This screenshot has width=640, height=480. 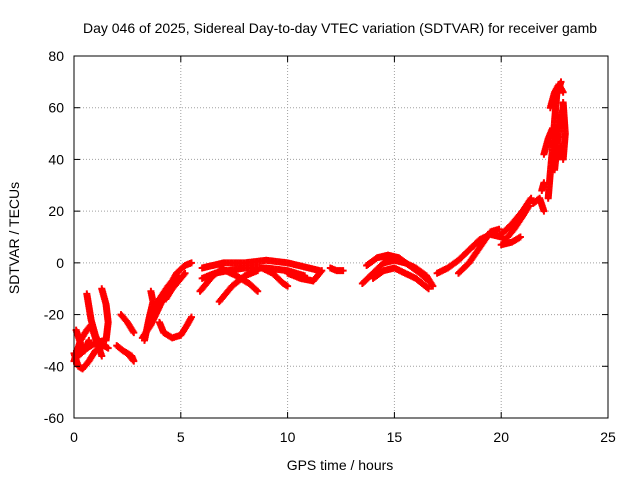 What do you see at coordinates (56, 56) in the screenshot?
I see `y-tick-label: 80` at bounding box center [56, 56].